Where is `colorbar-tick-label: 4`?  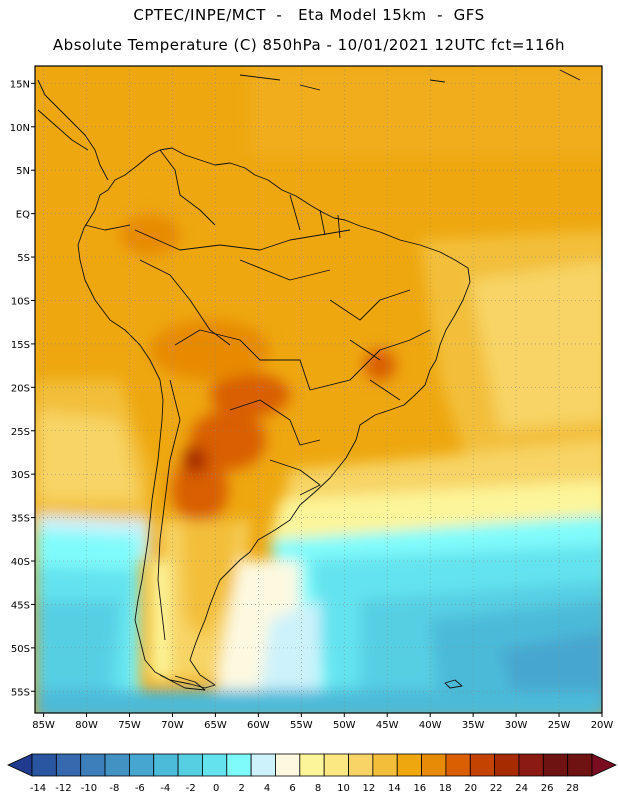 colorbar-tick-label: 4 is located at coordinates (267, 788).